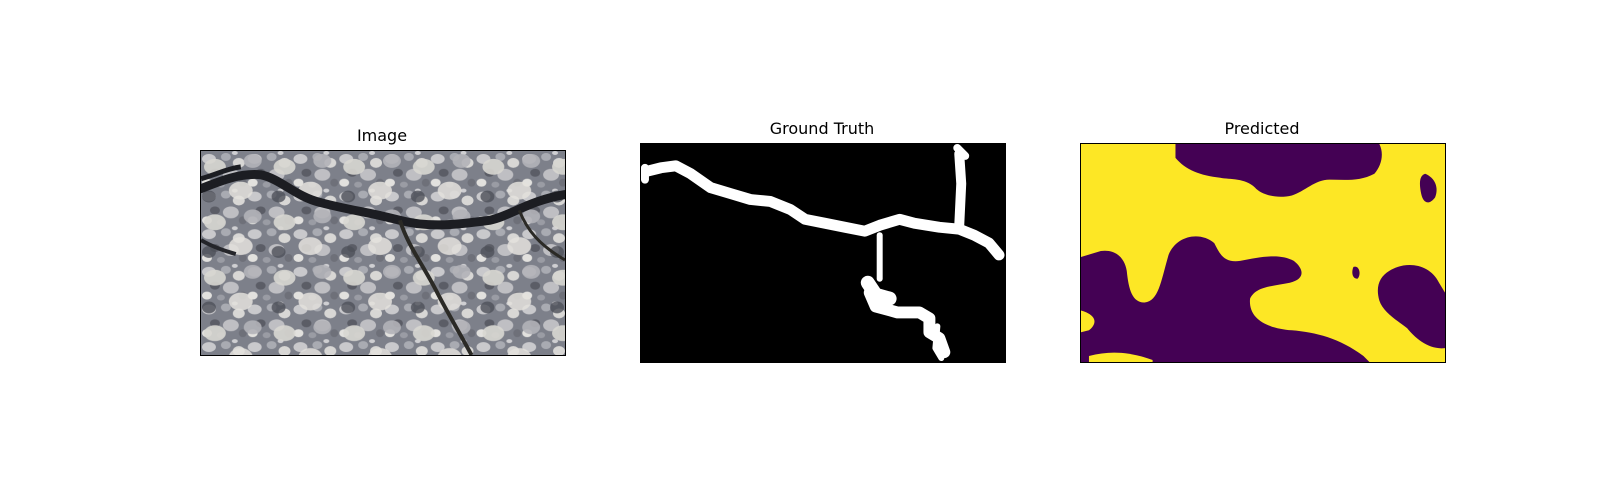  I want to click on predicted-mask, so click(1263, 253).